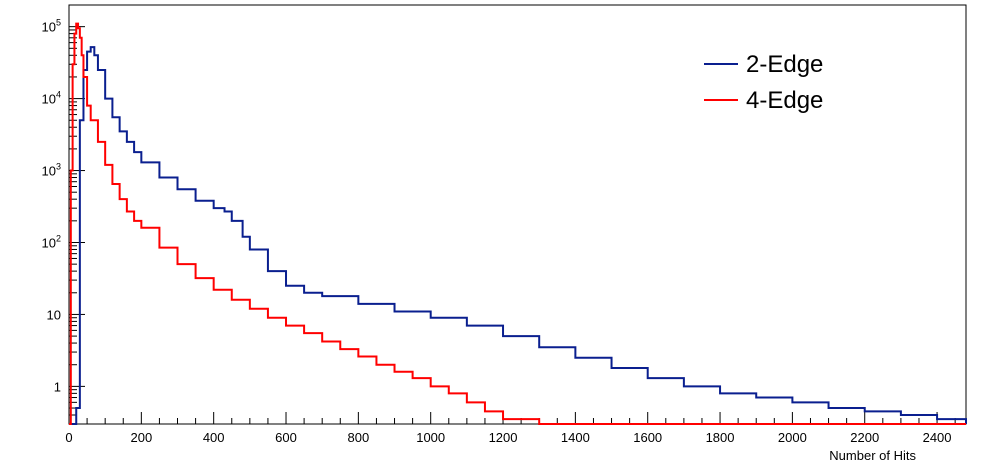  What do you see at coordinates (51, 98) in the screenshot?
I see `y-tick-label: 10⁴` at bounding box center [51, 98].